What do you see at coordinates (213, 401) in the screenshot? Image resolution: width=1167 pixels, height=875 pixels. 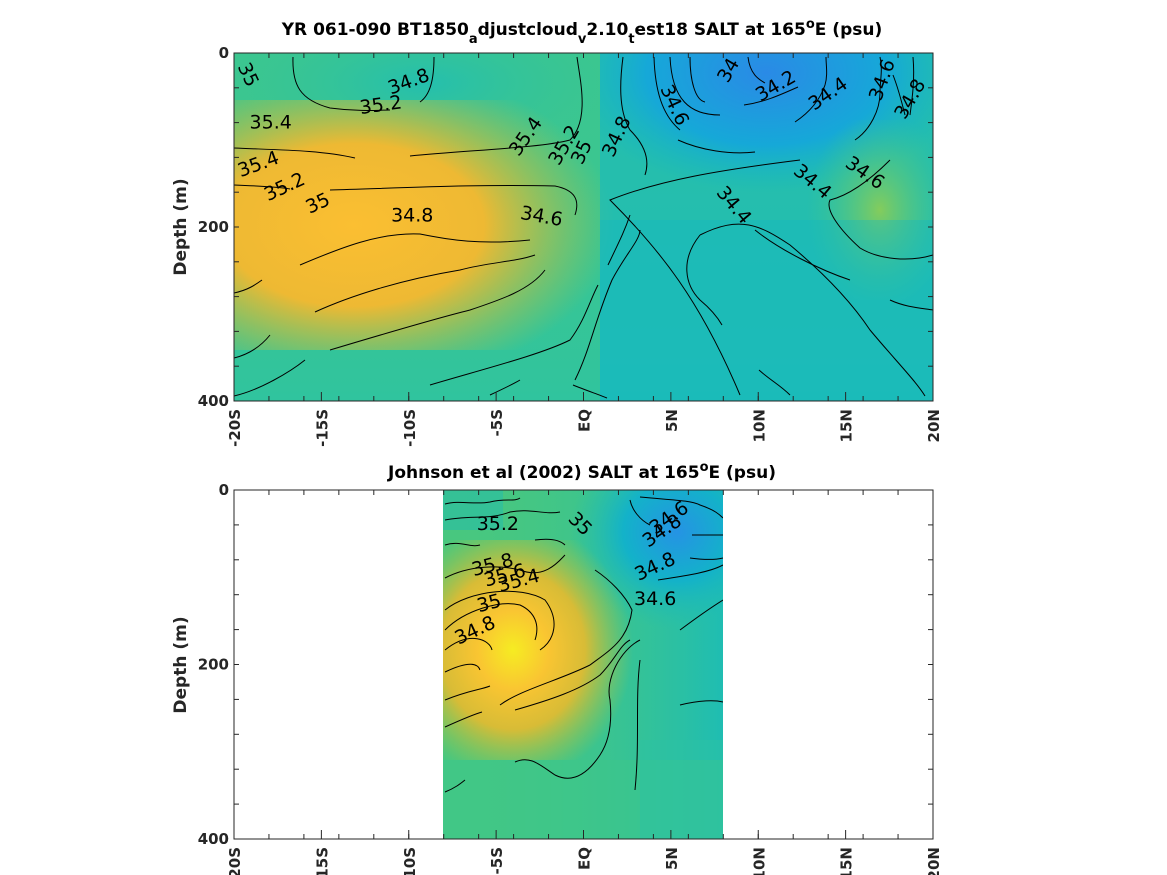 I see `top-y-tick-label: 400` at bounding box center [213, 401].